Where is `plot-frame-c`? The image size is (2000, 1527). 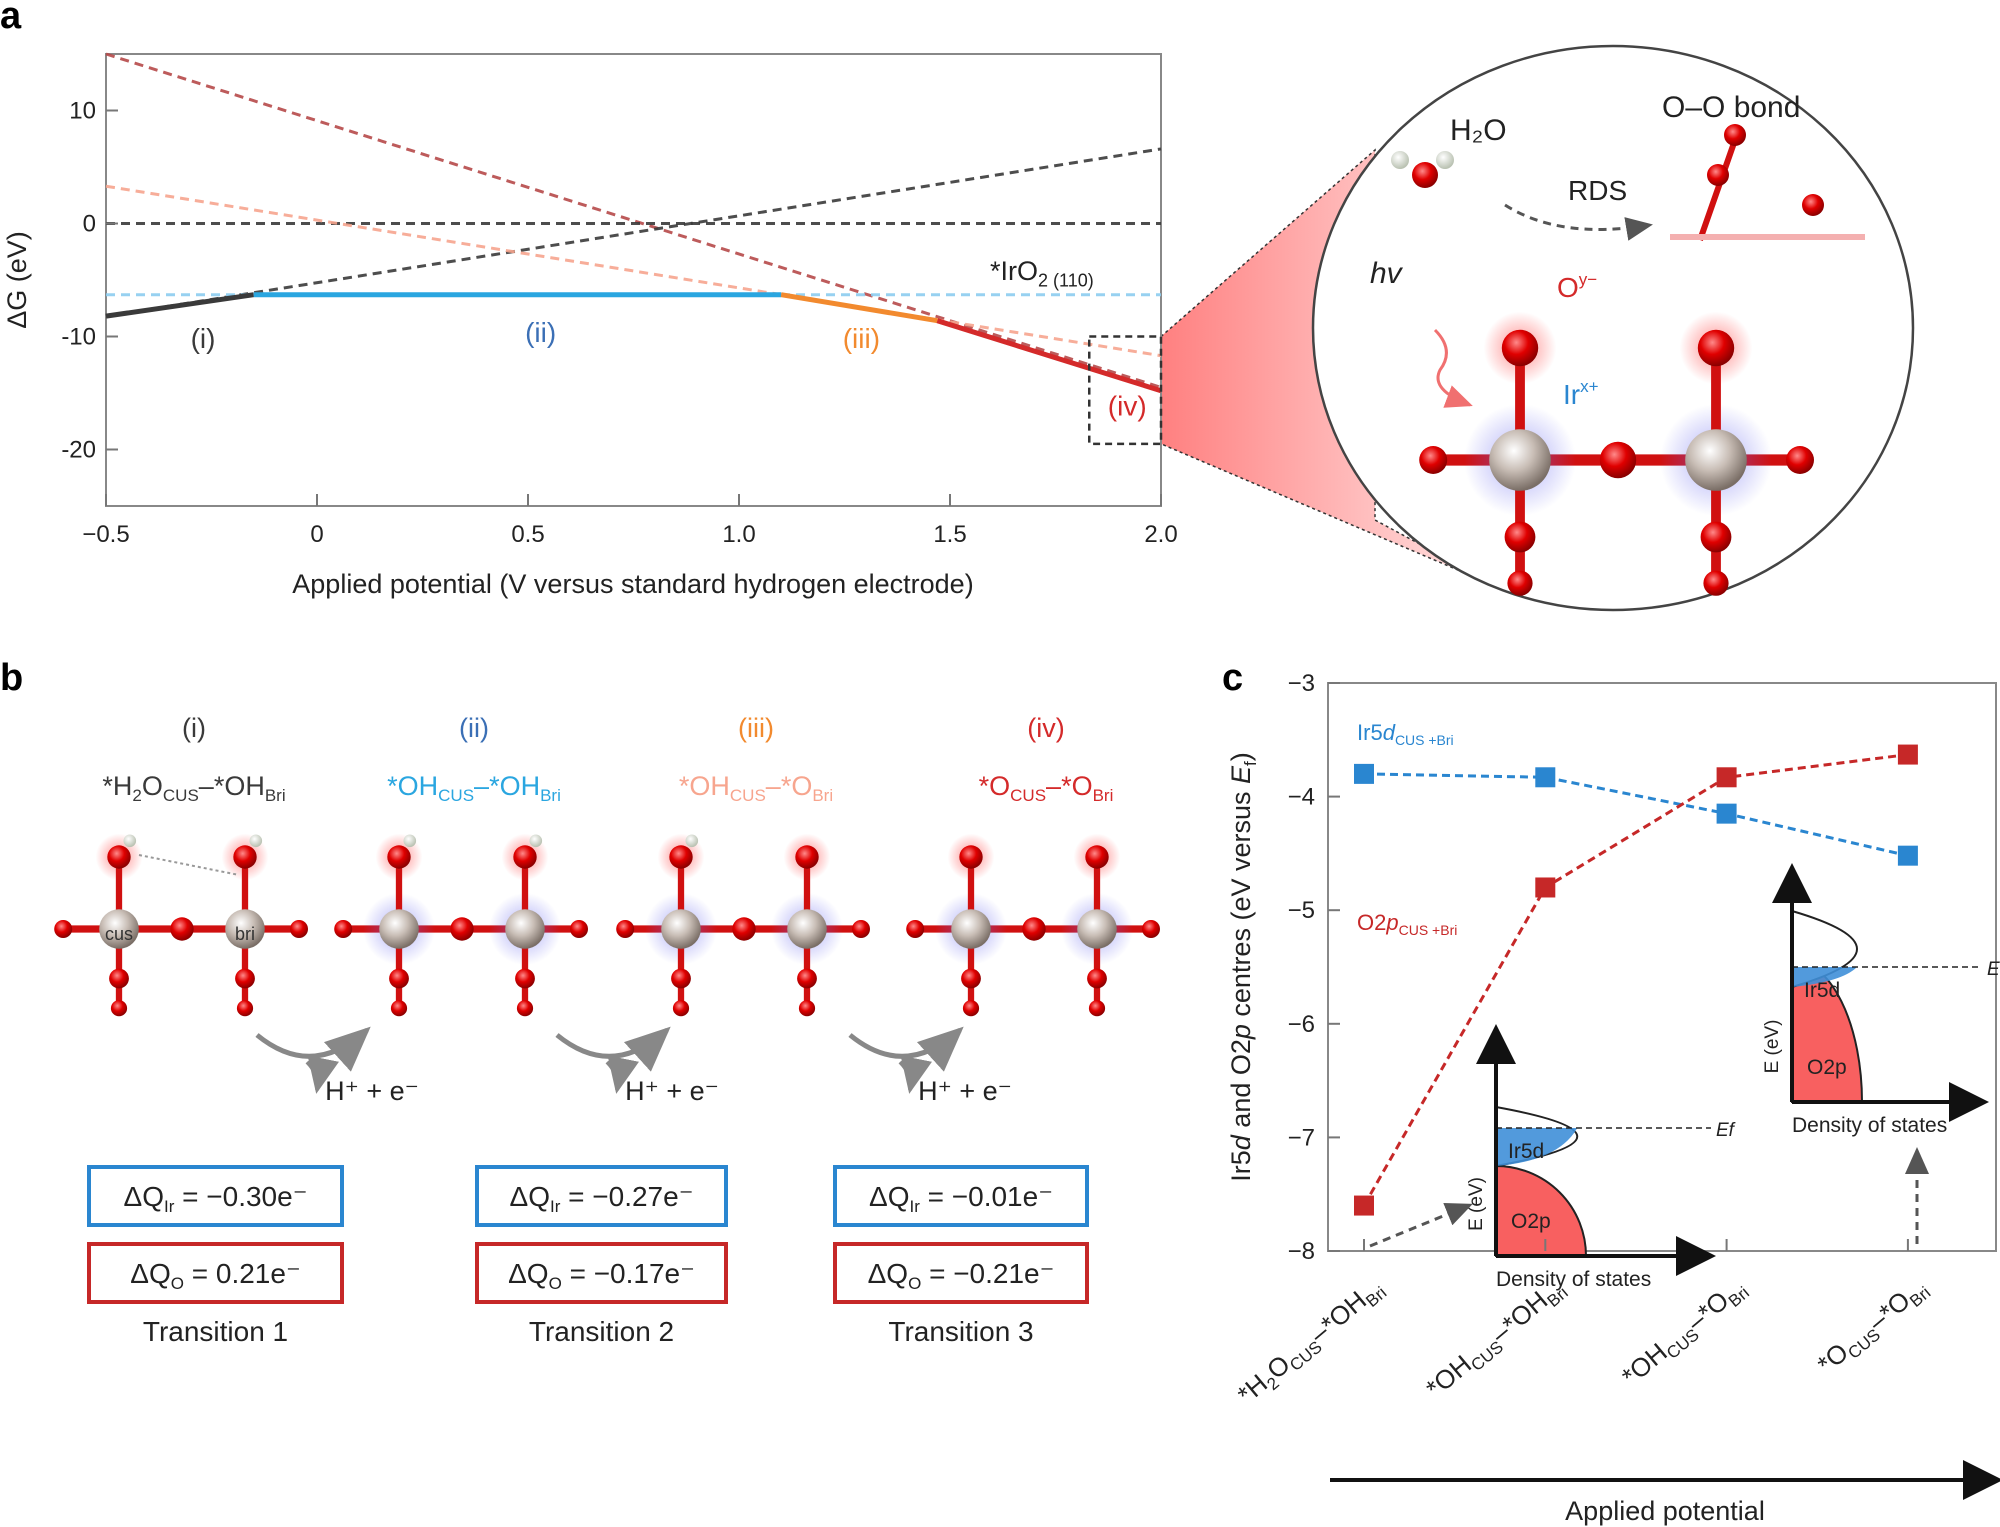
plot-frame-c is located at coordinates (1662, 967).